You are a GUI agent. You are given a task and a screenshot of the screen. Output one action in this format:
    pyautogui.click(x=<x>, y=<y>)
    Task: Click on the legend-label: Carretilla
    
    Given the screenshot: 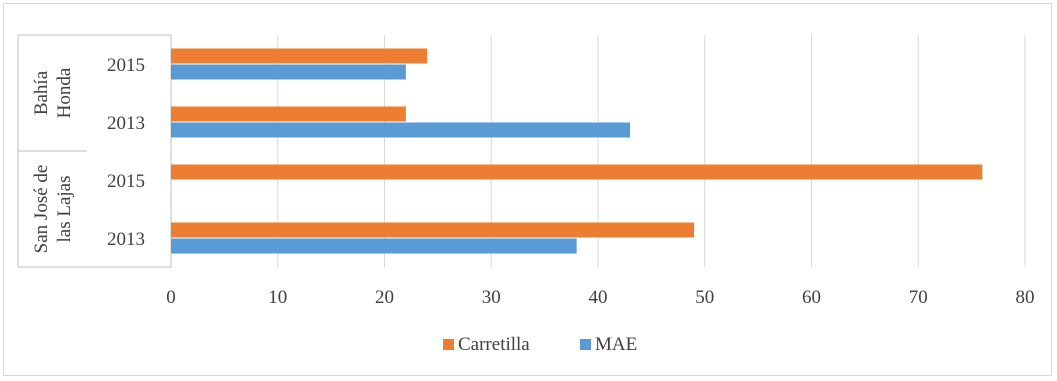 What is the action you would take?
    pyautogui.click(x=494, y=344)
    